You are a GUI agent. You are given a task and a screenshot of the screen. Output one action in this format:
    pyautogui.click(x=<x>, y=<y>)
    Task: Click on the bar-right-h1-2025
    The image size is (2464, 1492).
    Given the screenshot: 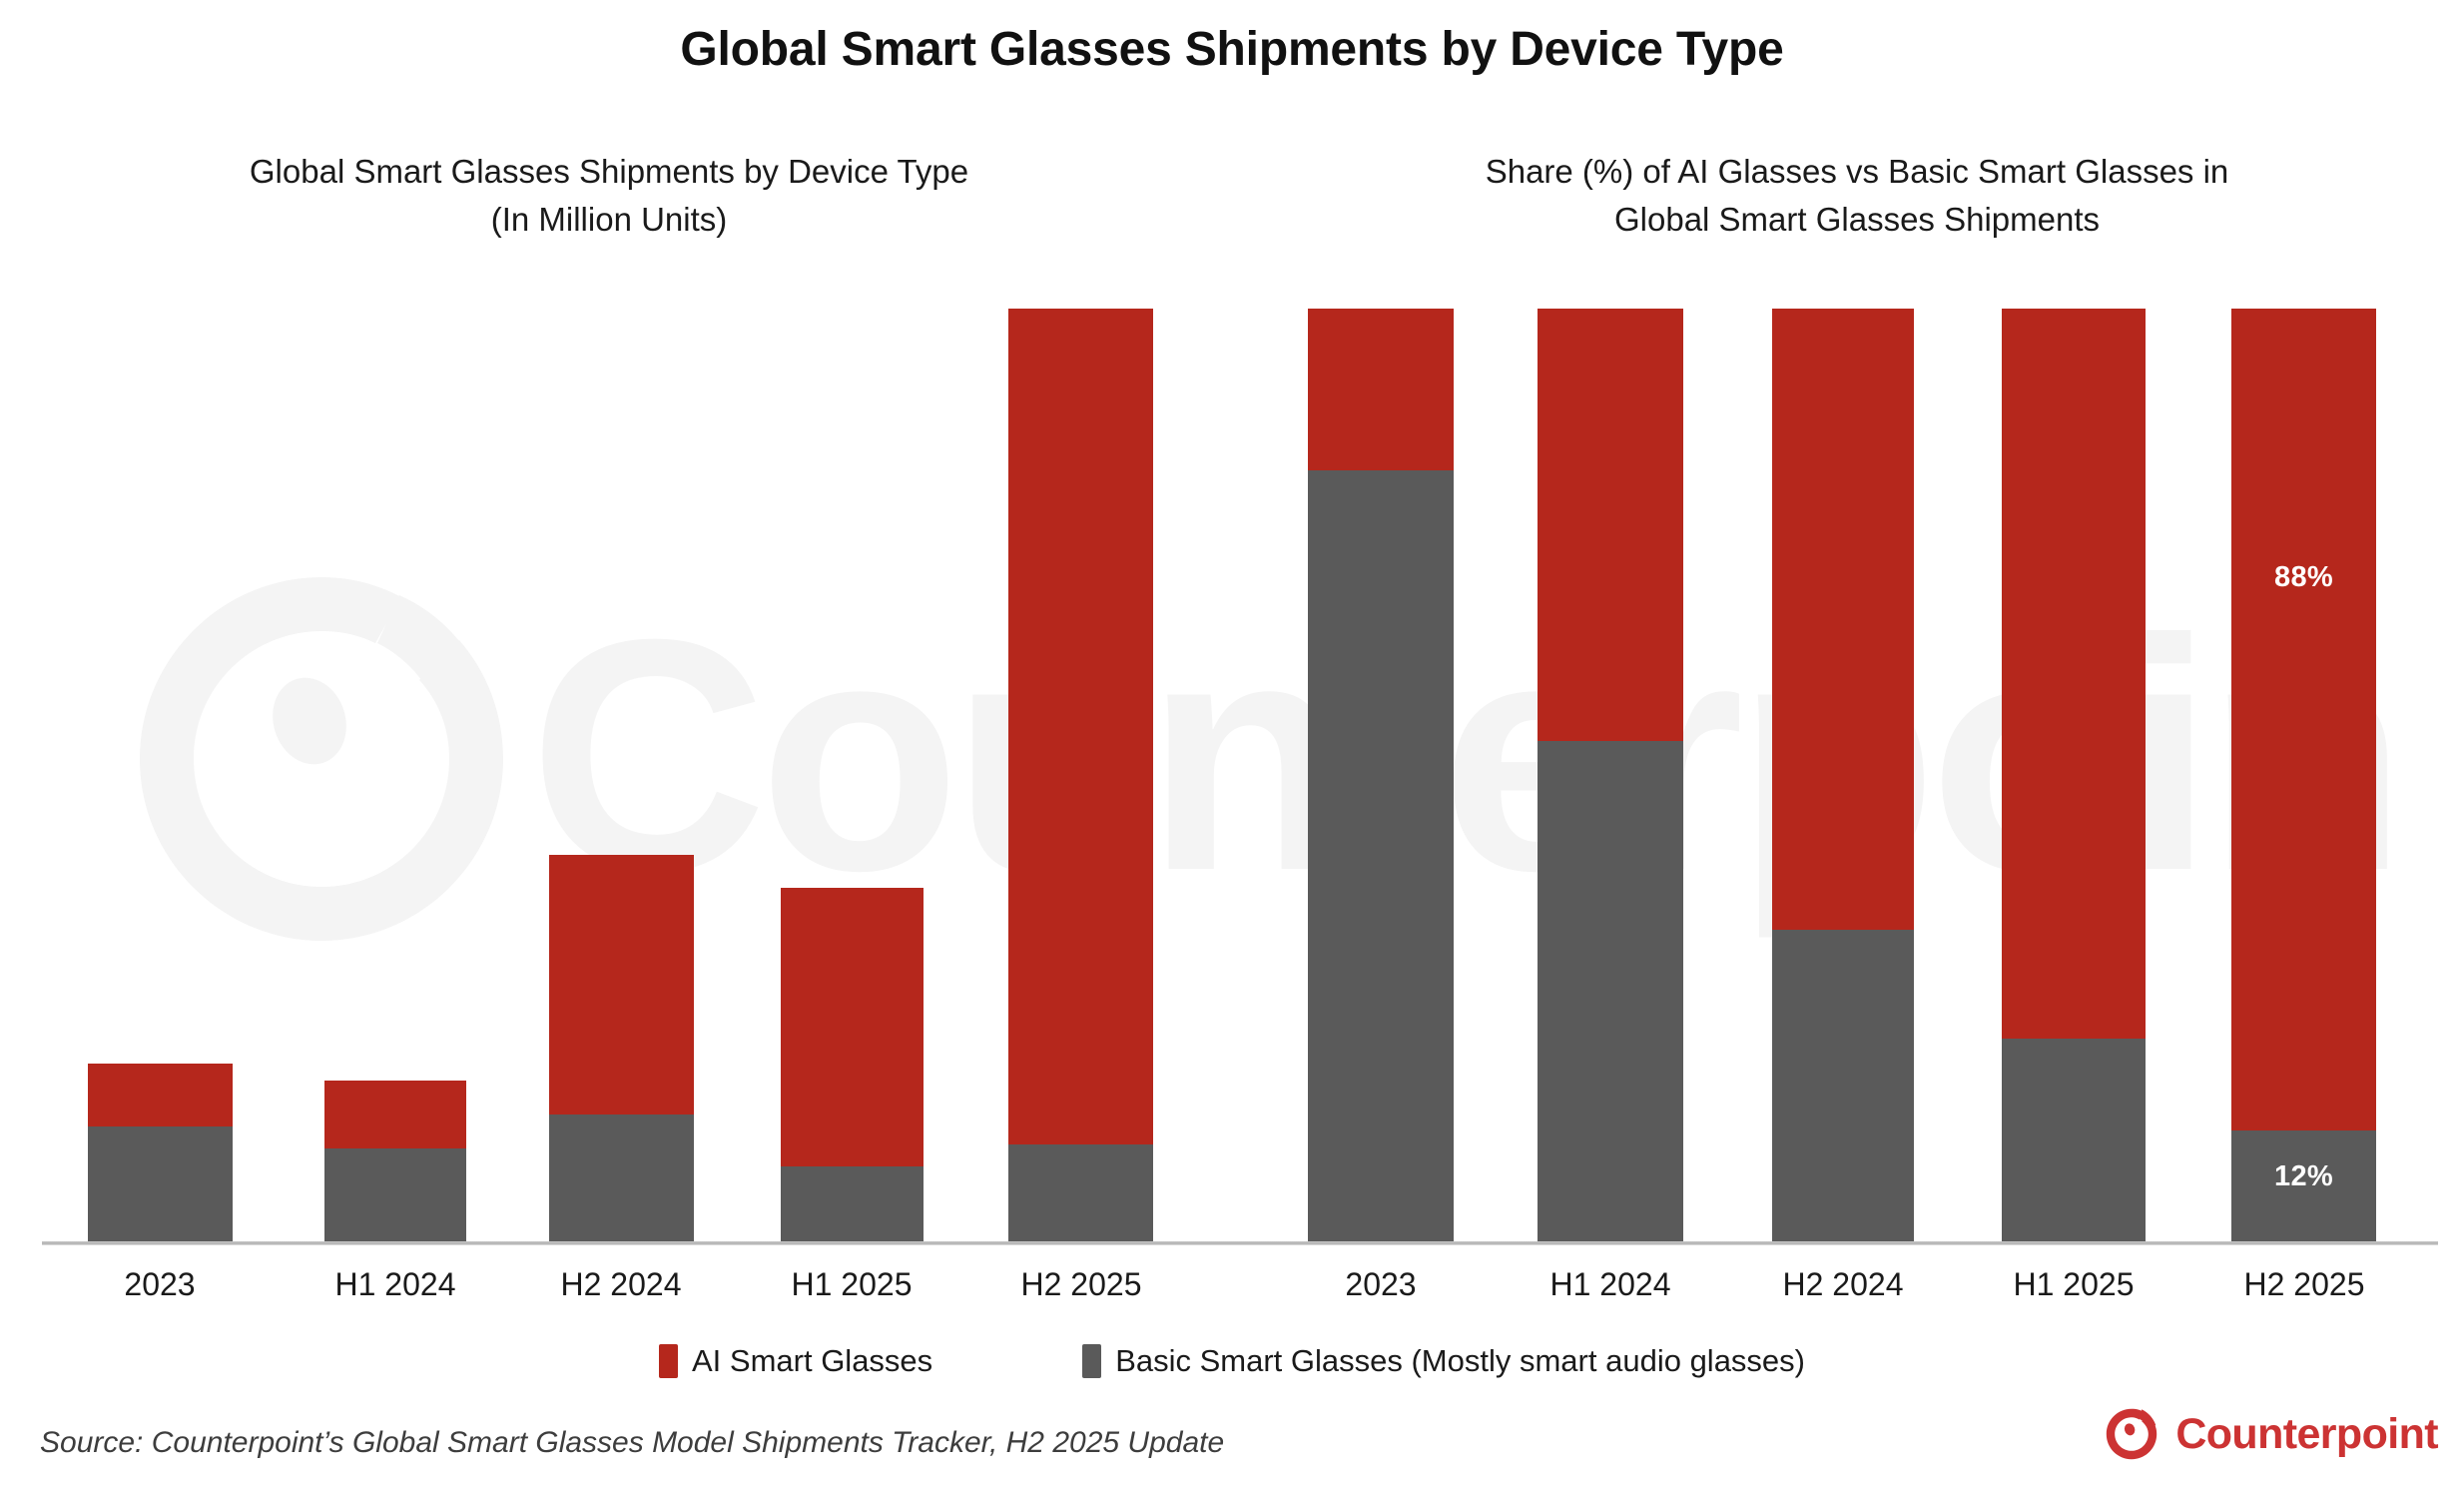 What is the action you would take?
    pyautogui.click(x=2074, y=775)
    